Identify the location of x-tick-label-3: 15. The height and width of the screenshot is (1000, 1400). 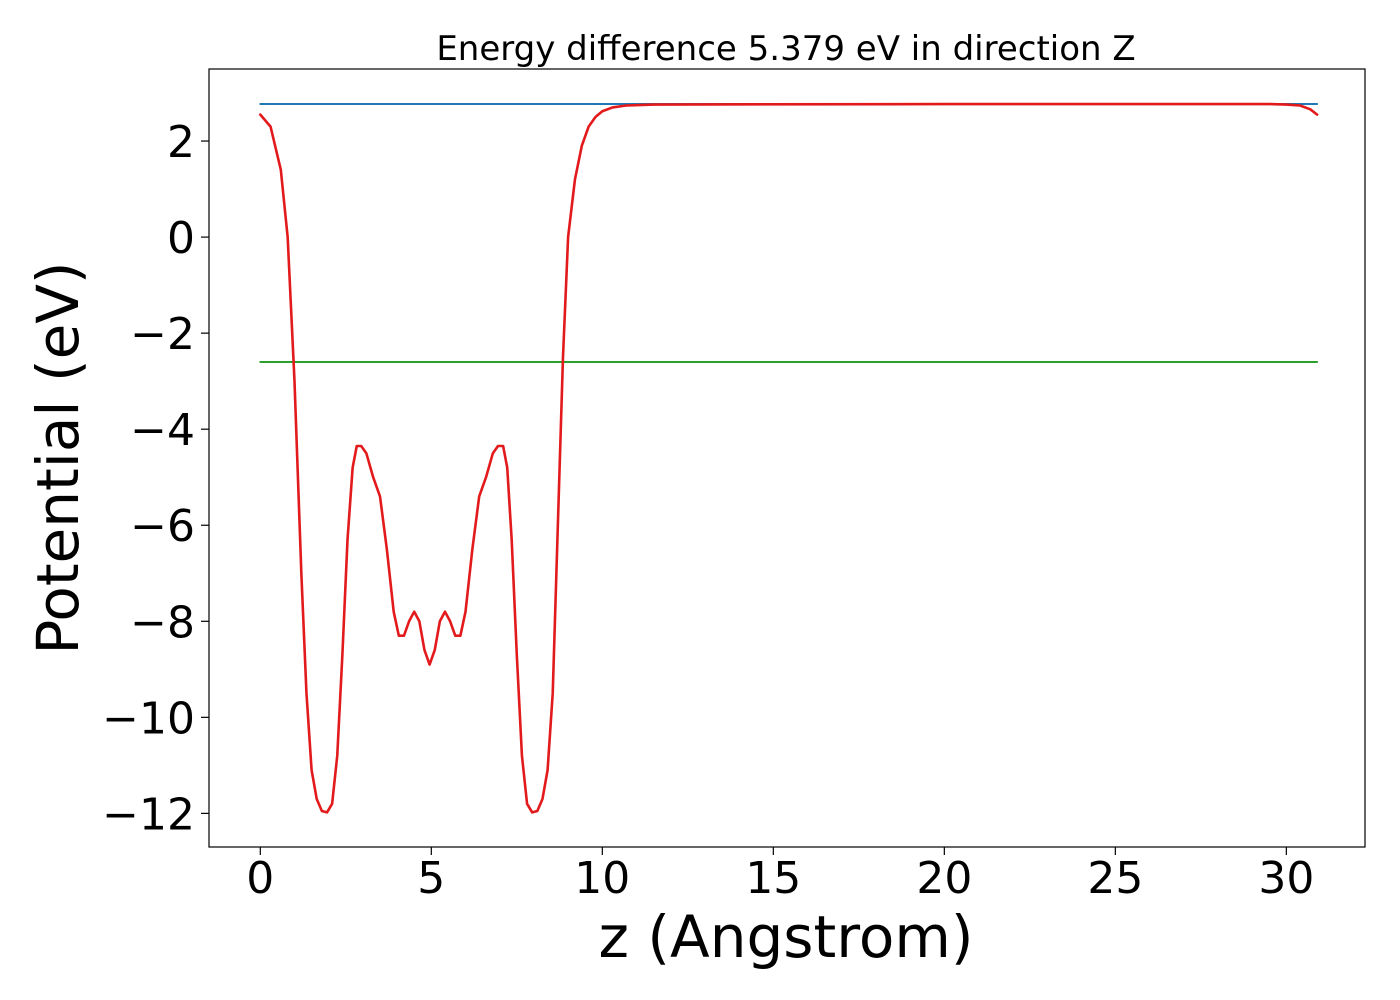
(773, 878).